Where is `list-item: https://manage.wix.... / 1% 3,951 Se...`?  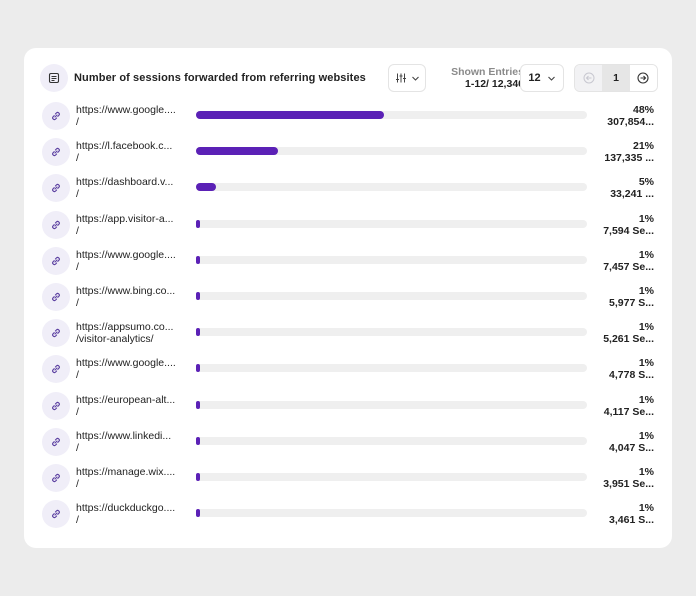 list-item: https://manage.wix.... / 1% 3,951 Se... is located at coordinates (348, 480).